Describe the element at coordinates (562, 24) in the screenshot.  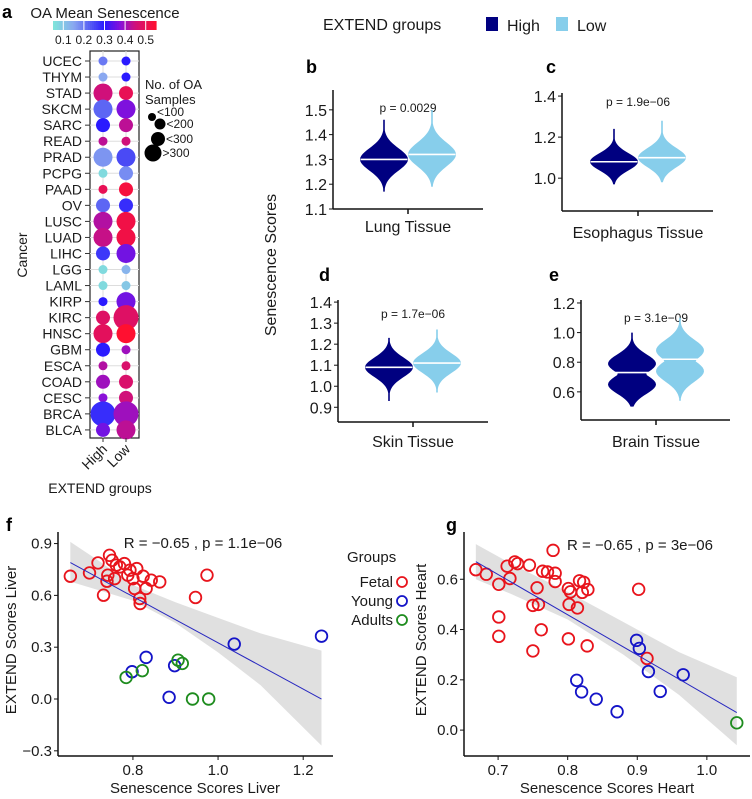
I see `legend-swatch-low` at that location.